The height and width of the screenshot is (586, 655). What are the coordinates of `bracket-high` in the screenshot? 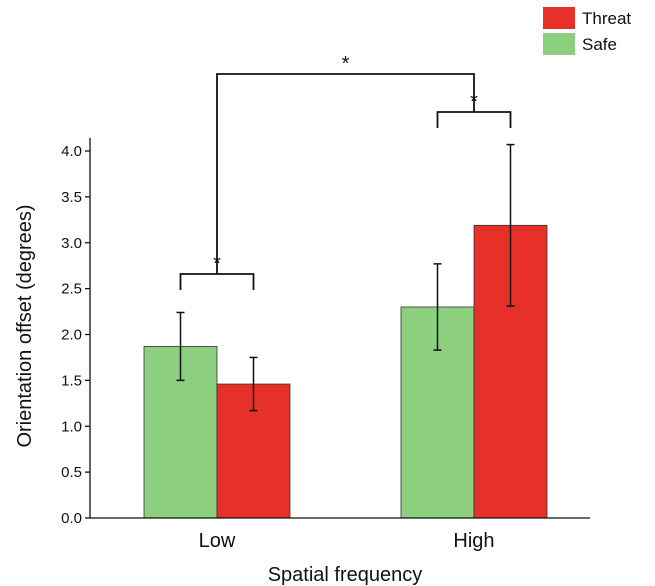 It's located at (474, 119).